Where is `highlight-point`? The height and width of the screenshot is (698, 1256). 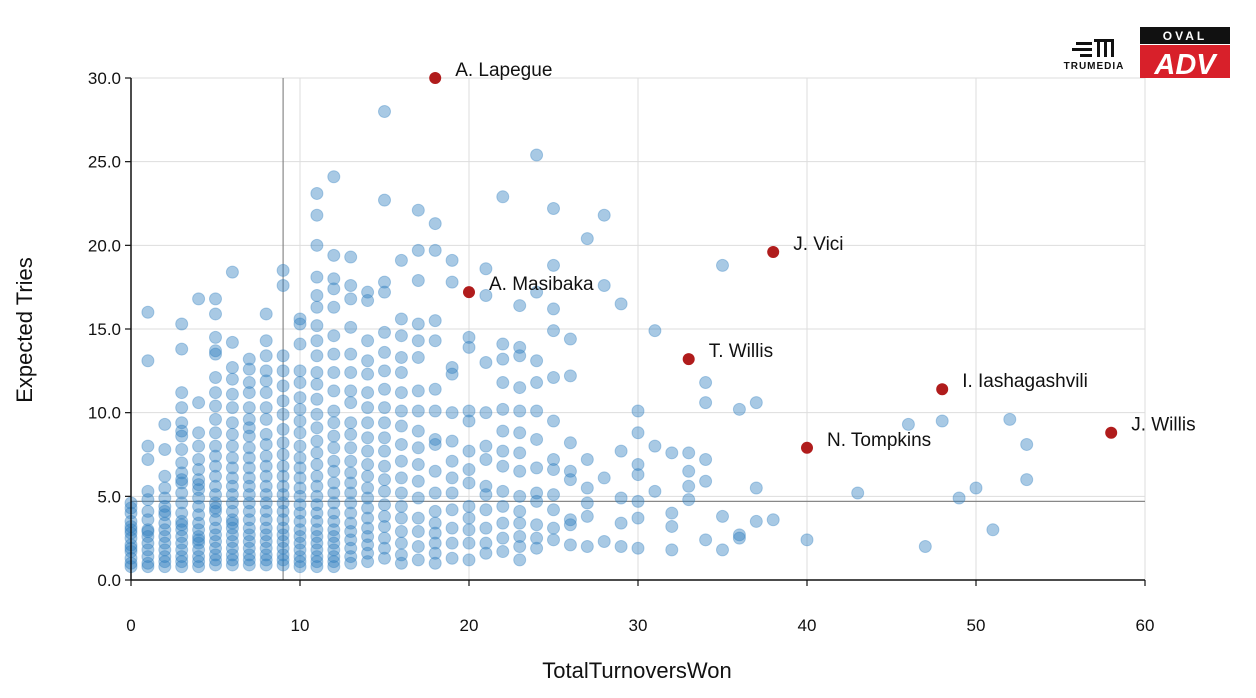
highlight-point is located at coordinates (807, 447).